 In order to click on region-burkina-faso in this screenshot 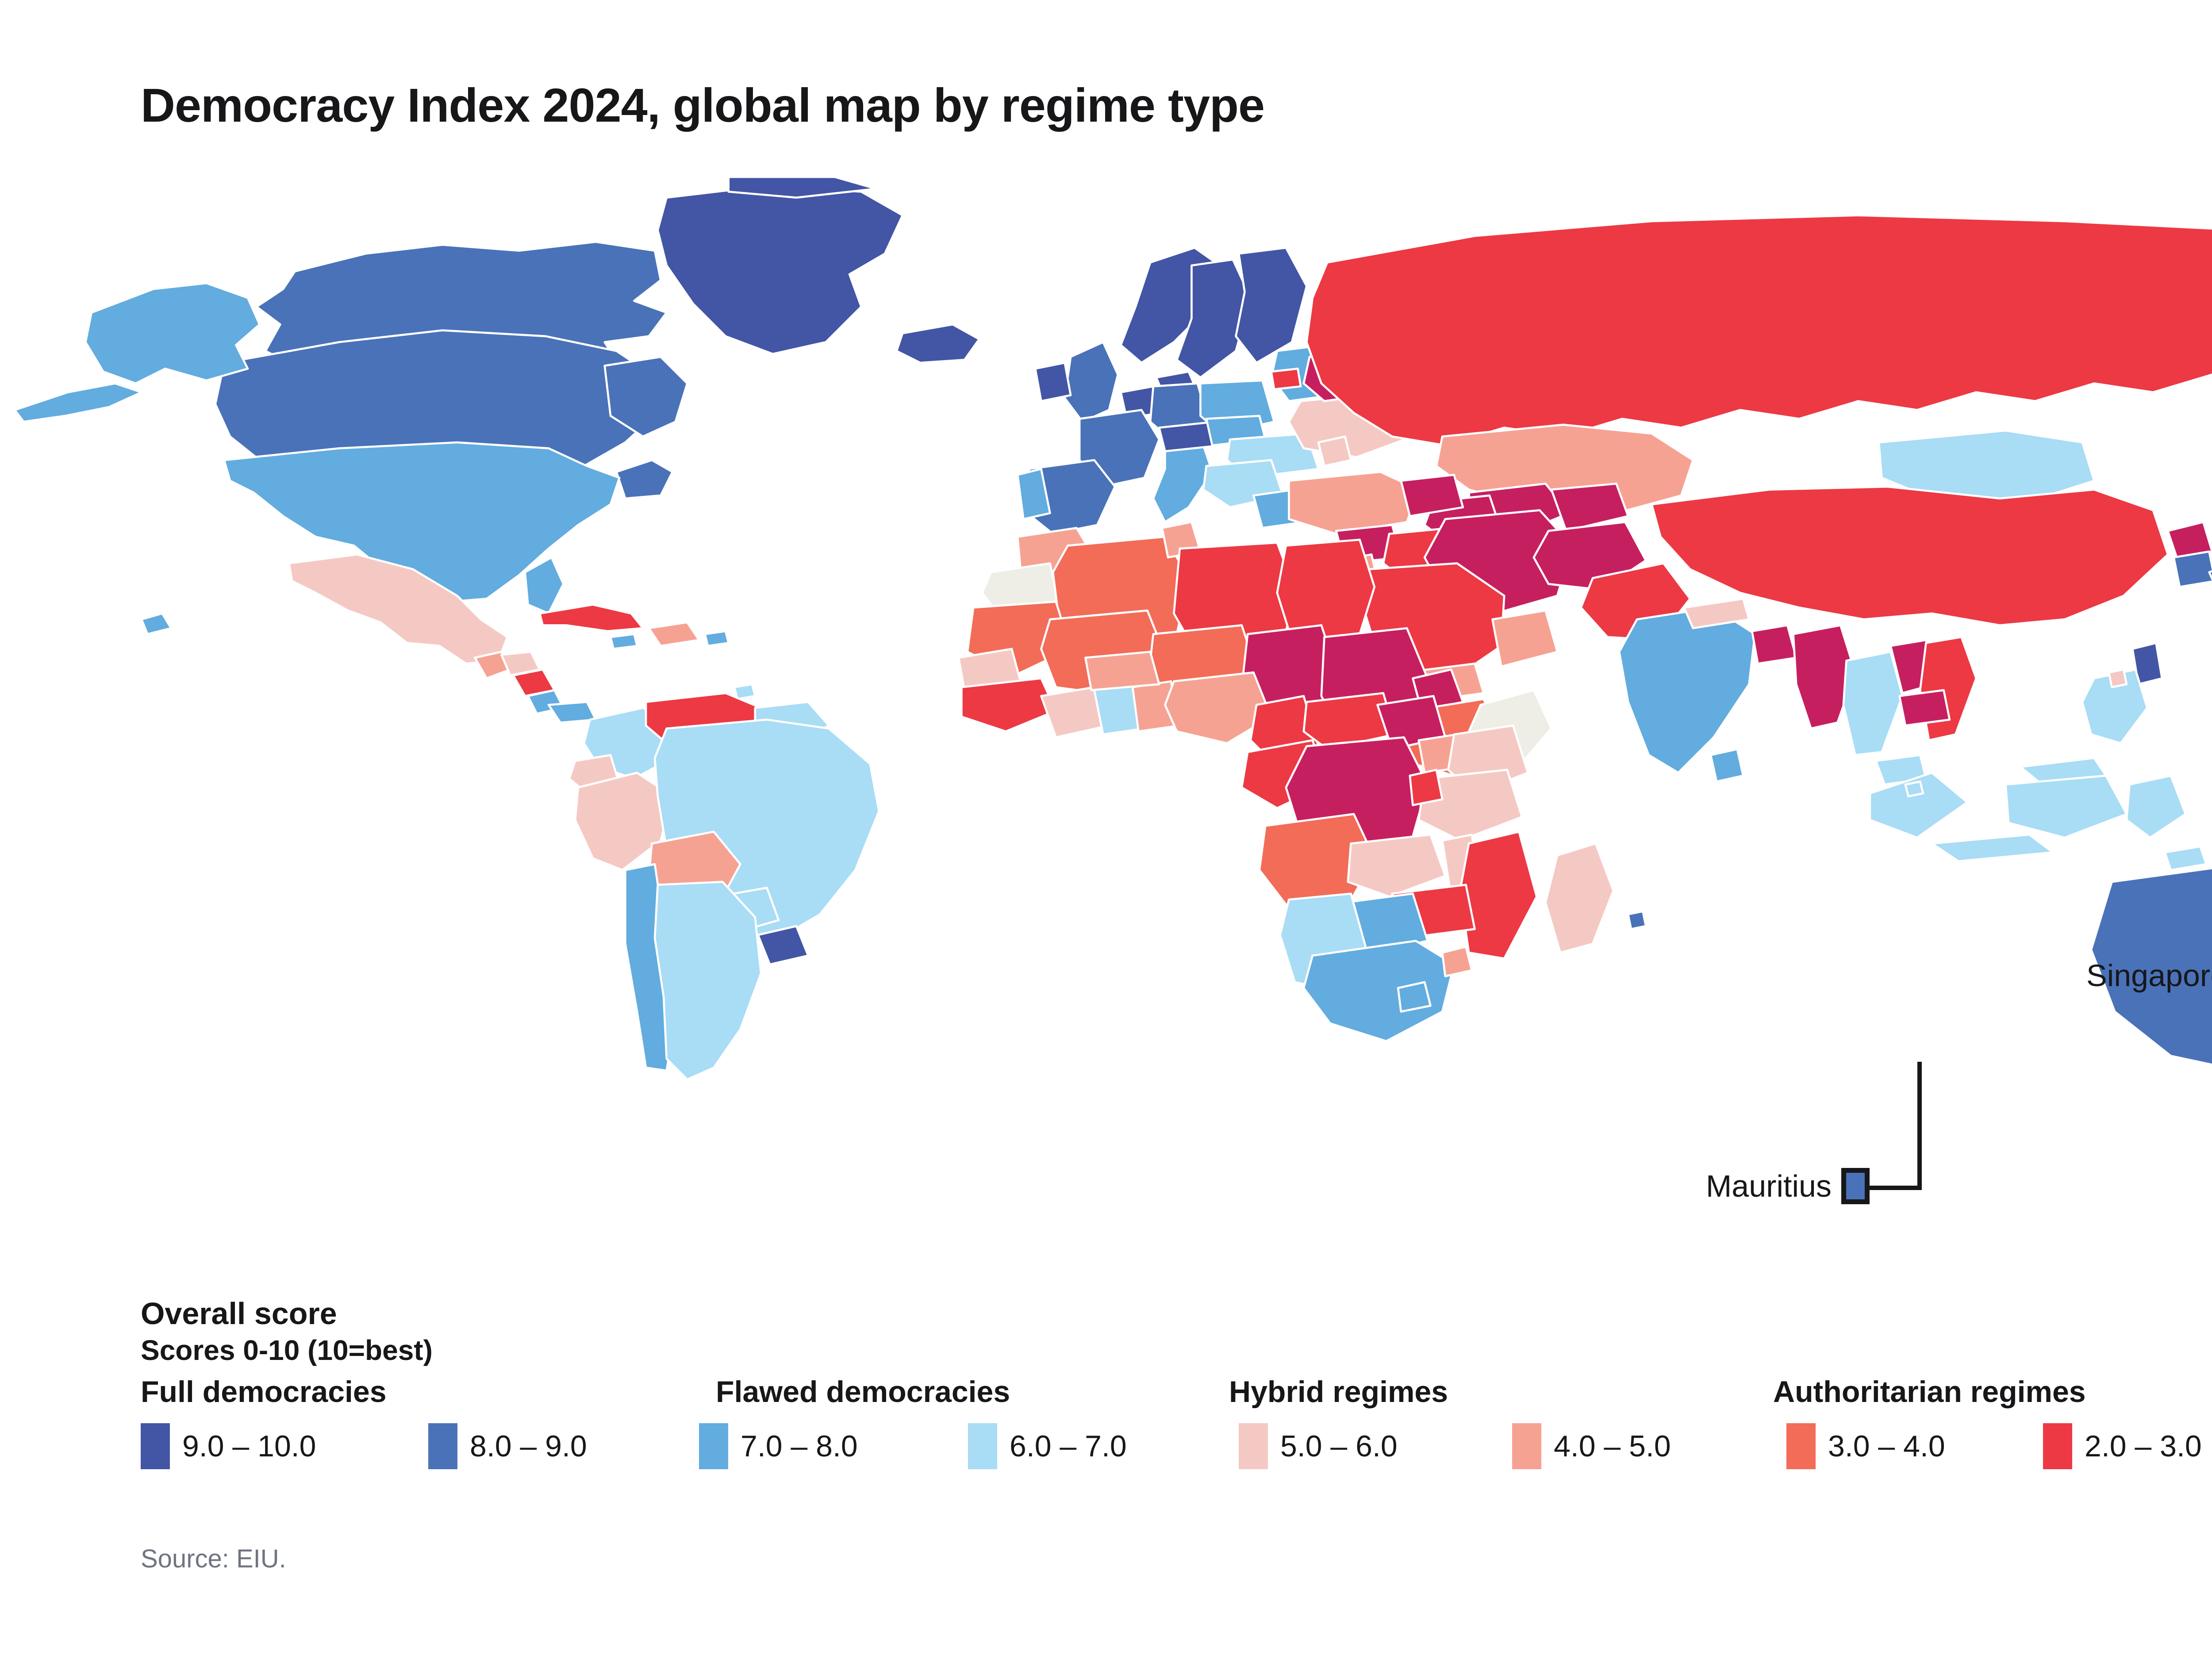, I will do `click(1122, 671)`.